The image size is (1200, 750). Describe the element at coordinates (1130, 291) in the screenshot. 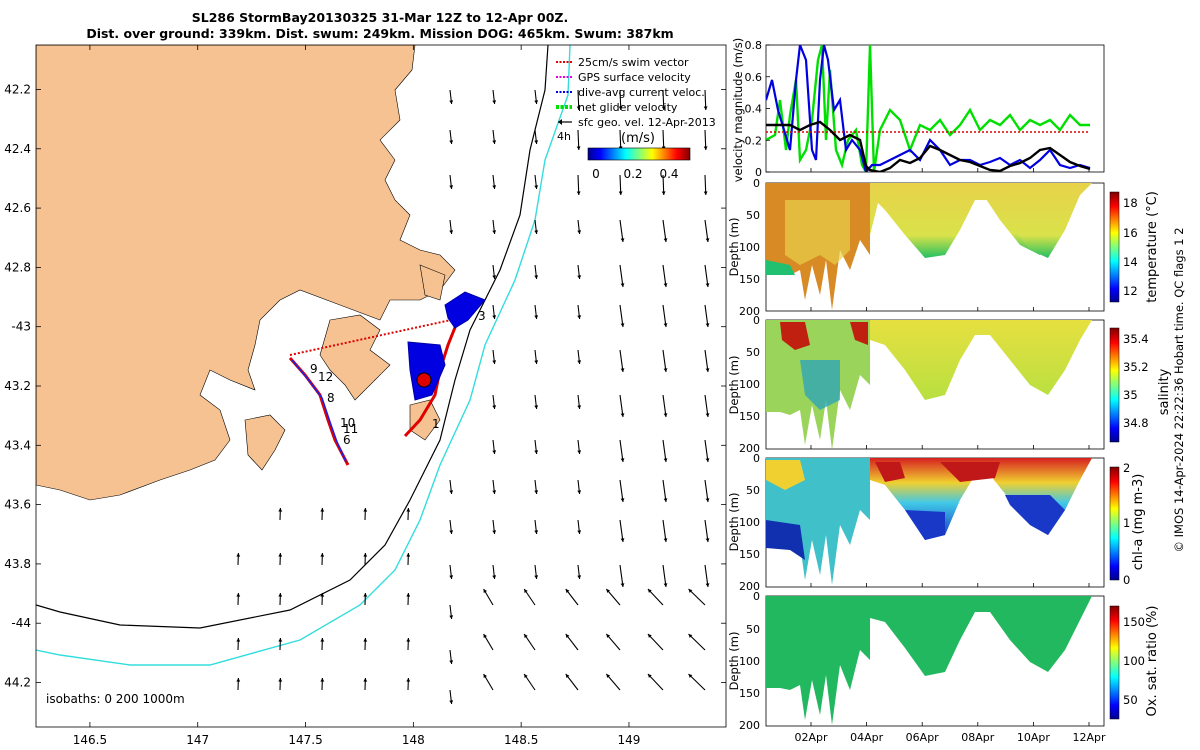

I see `temperature-tick: 12` at that location.